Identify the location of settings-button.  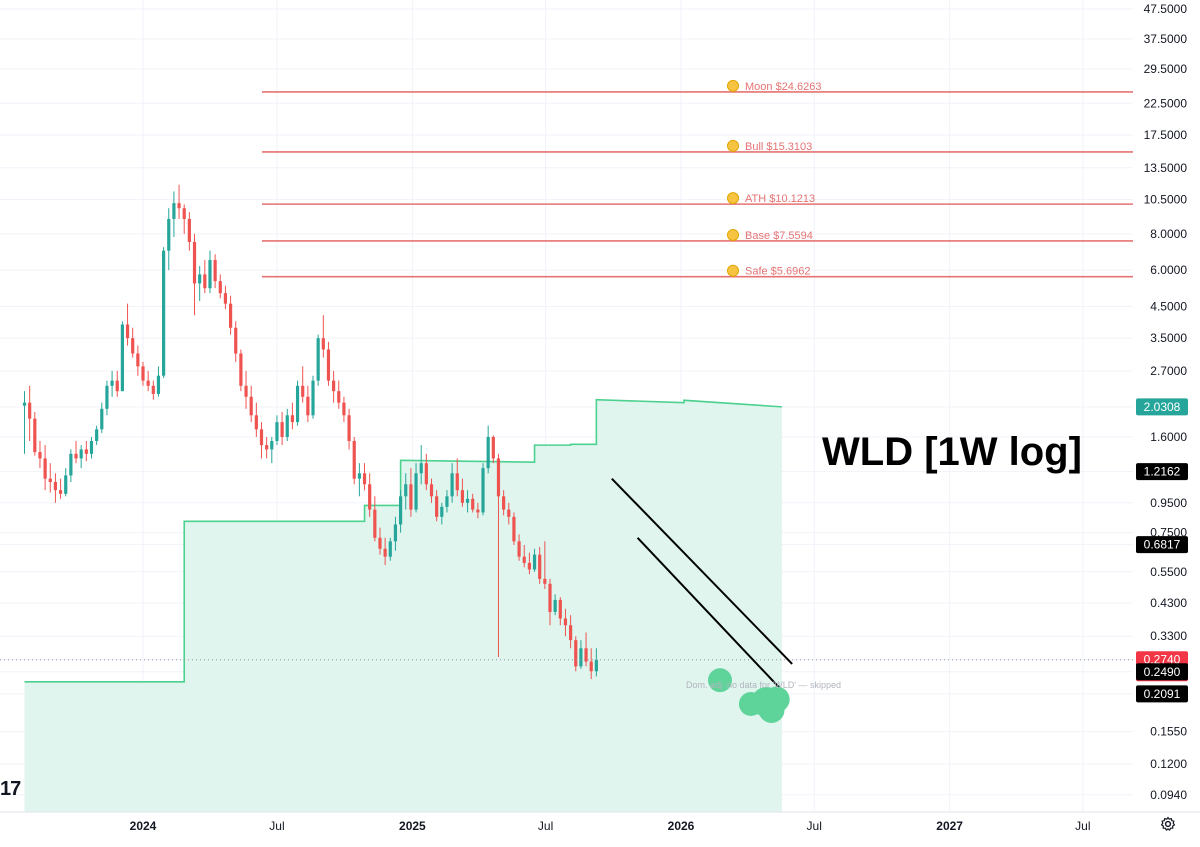
(1168, 824).